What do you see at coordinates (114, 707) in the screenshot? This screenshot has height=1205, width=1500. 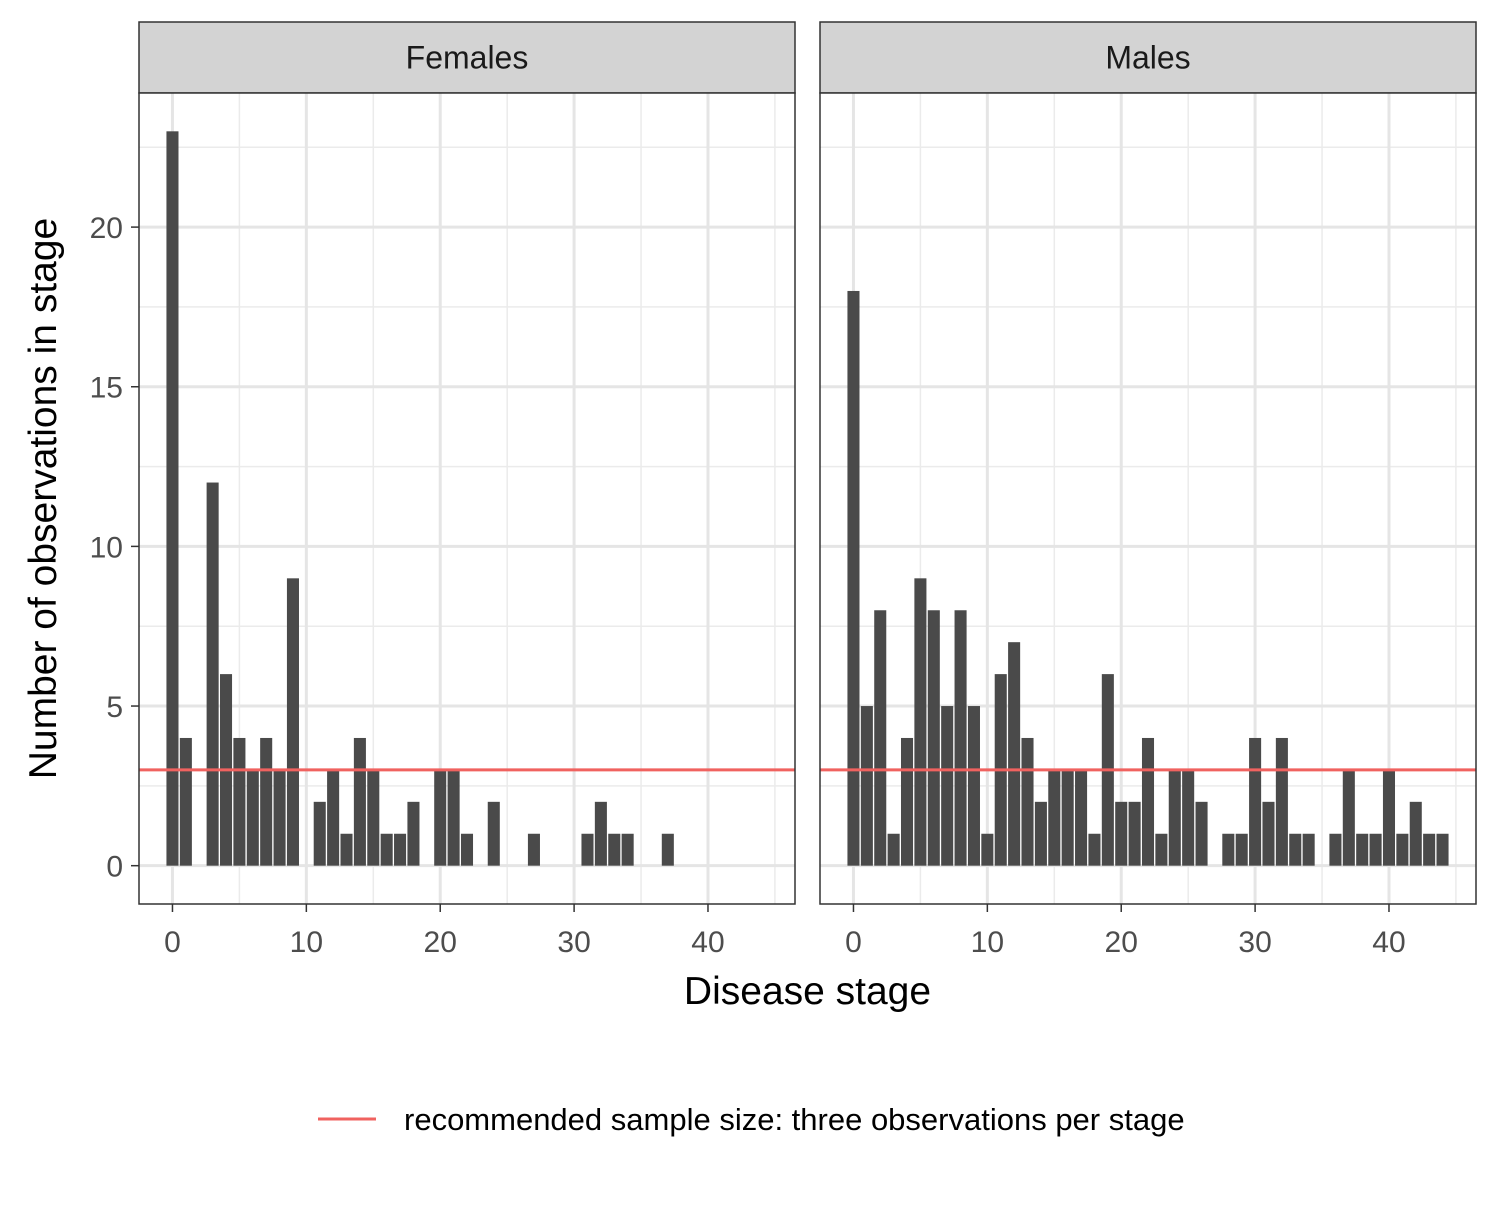 I see `y-tick-label: 5` at bounding box center [114, 707].